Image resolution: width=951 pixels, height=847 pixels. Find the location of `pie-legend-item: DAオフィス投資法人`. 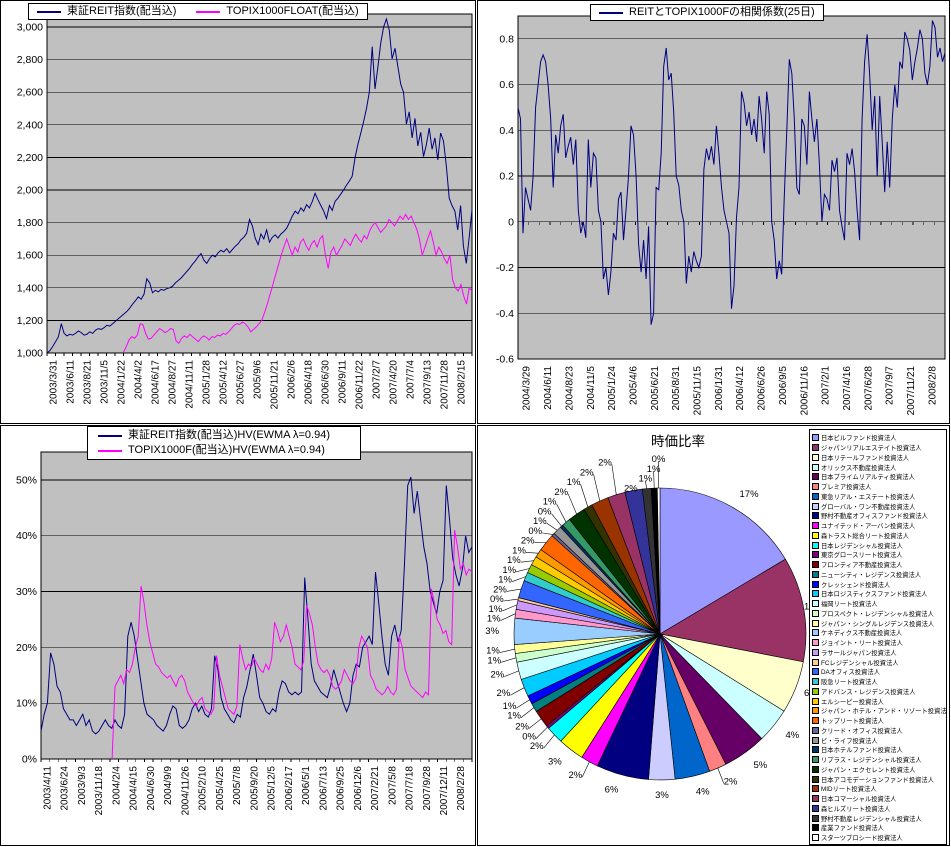

pie-legend-item: DAオフィス投資法人 is located at coordinates (879, 672).